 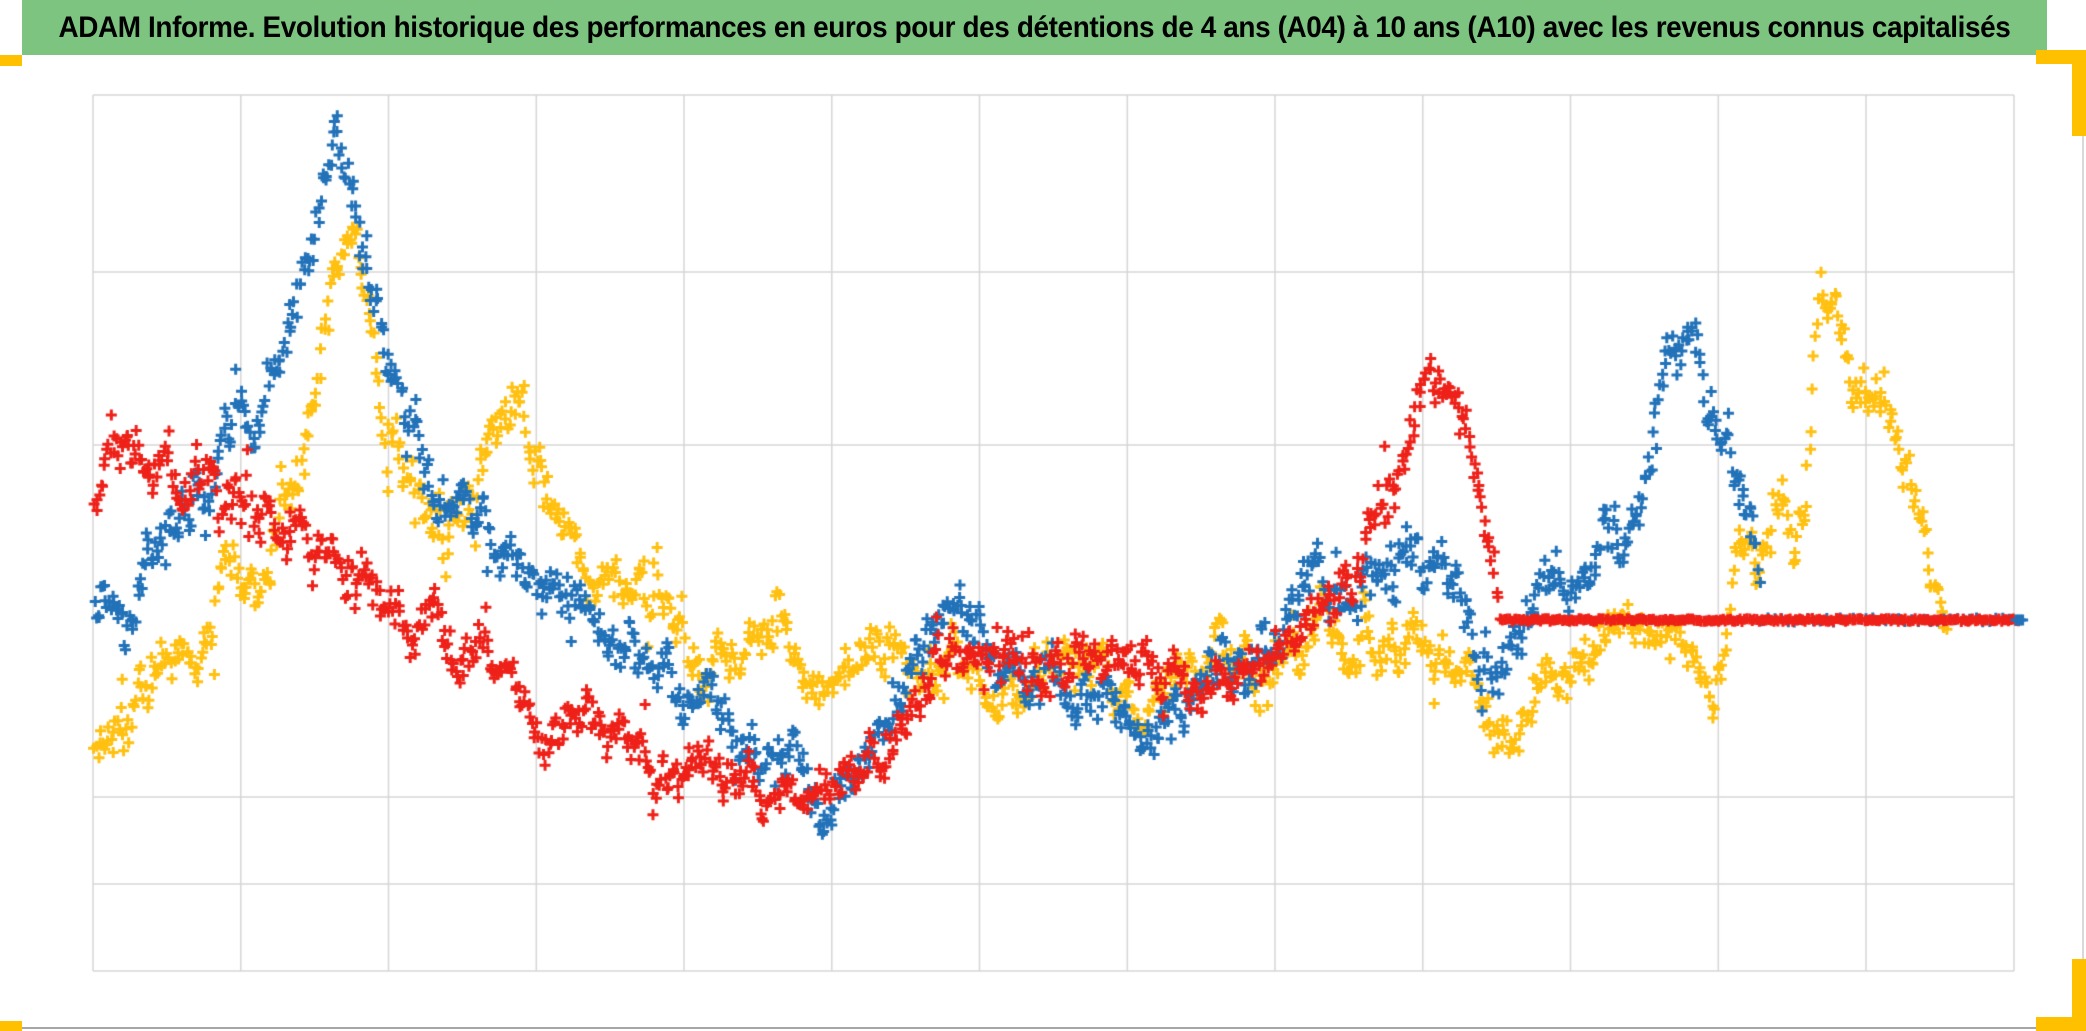 I want to click on chart-frame-right-edge, so click(x=2083, y=542).